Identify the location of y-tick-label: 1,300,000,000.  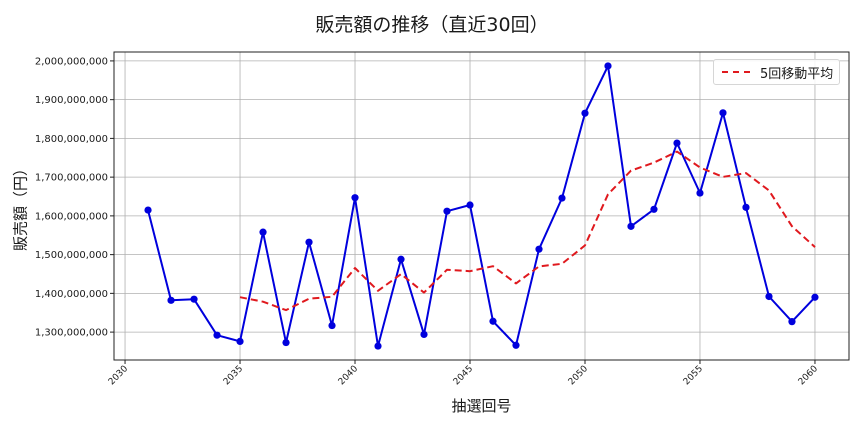
(71, 333).